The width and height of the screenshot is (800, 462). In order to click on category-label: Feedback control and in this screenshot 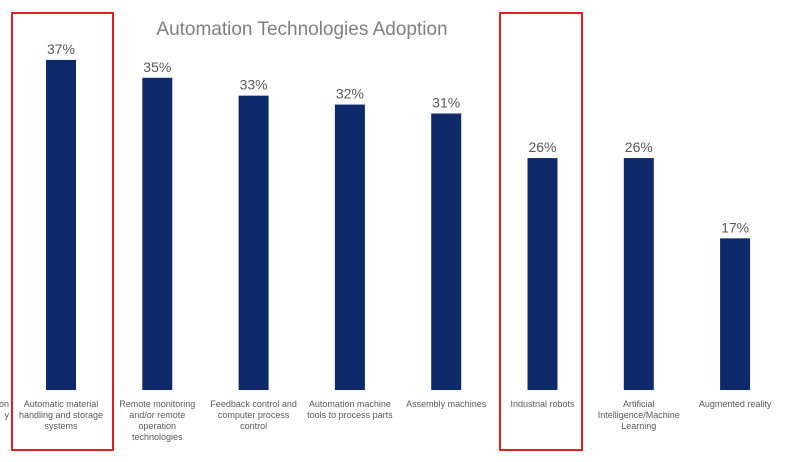, I will do `click(253, 404)`.